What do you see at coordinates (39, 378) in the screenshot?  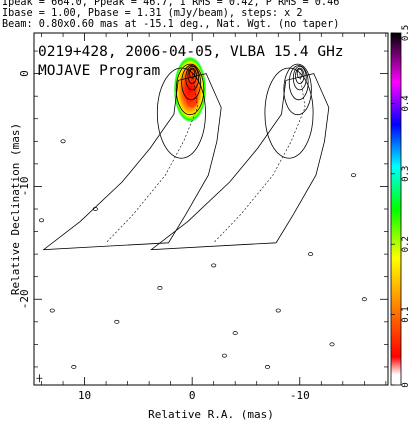 I see `beam-cross-symbol` at bounding box center [39, 378].